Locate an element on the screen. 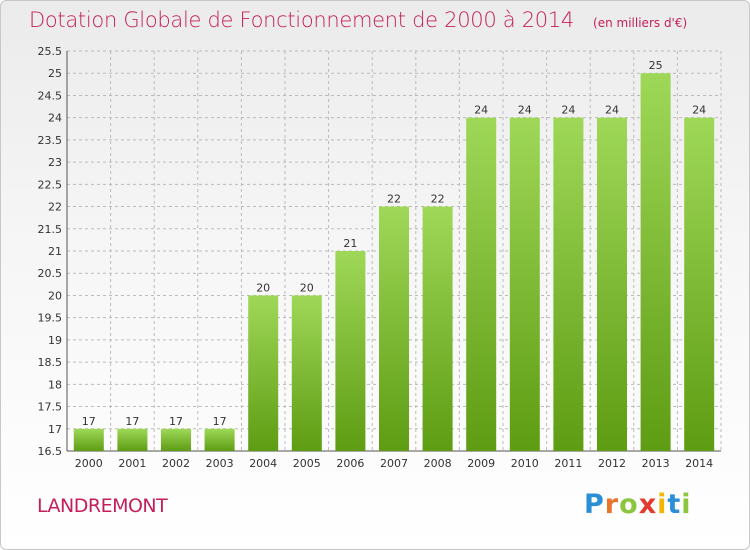  bar-2003 is located at coordinates (219, 439).